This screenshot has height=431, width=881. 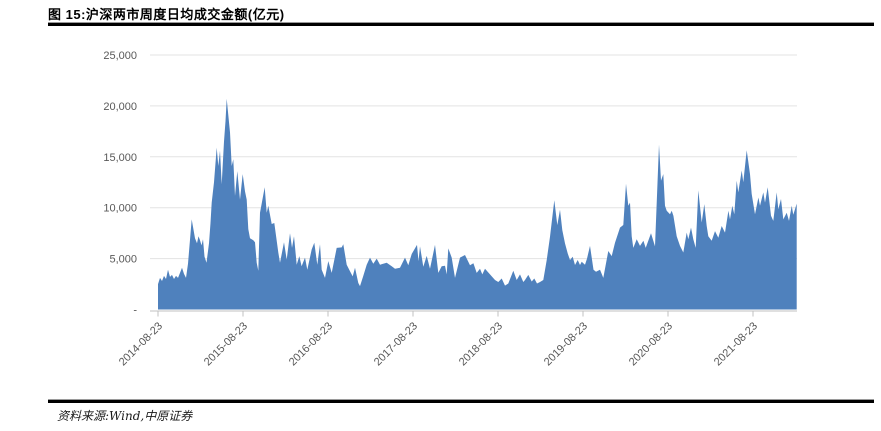 I want to click on y-axis-label: 20,000, so click(x=120, y=107).